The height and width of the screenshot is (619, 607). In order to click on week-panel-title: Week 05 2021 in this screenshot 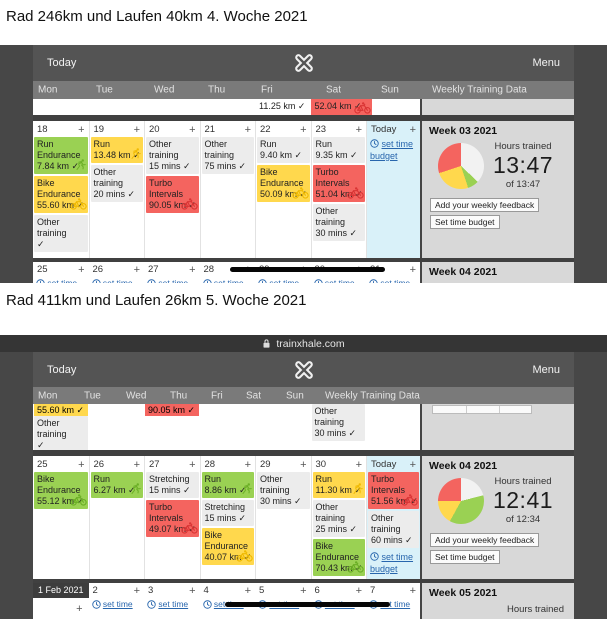, I will do `click(463, 593)`.